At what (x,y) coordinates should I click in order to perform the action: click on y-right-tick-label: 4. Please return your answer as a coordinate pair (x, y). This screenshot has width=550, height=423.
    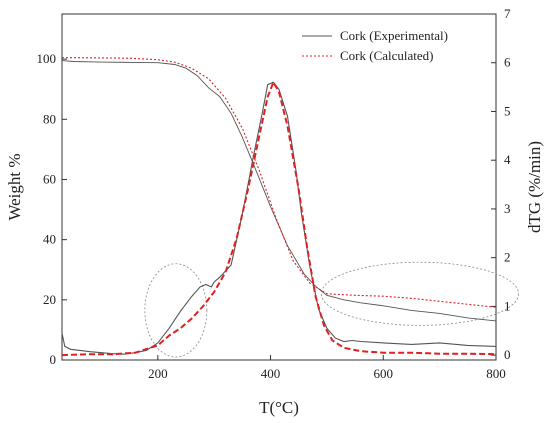
    Looking at the image, I should click on (507, 159).